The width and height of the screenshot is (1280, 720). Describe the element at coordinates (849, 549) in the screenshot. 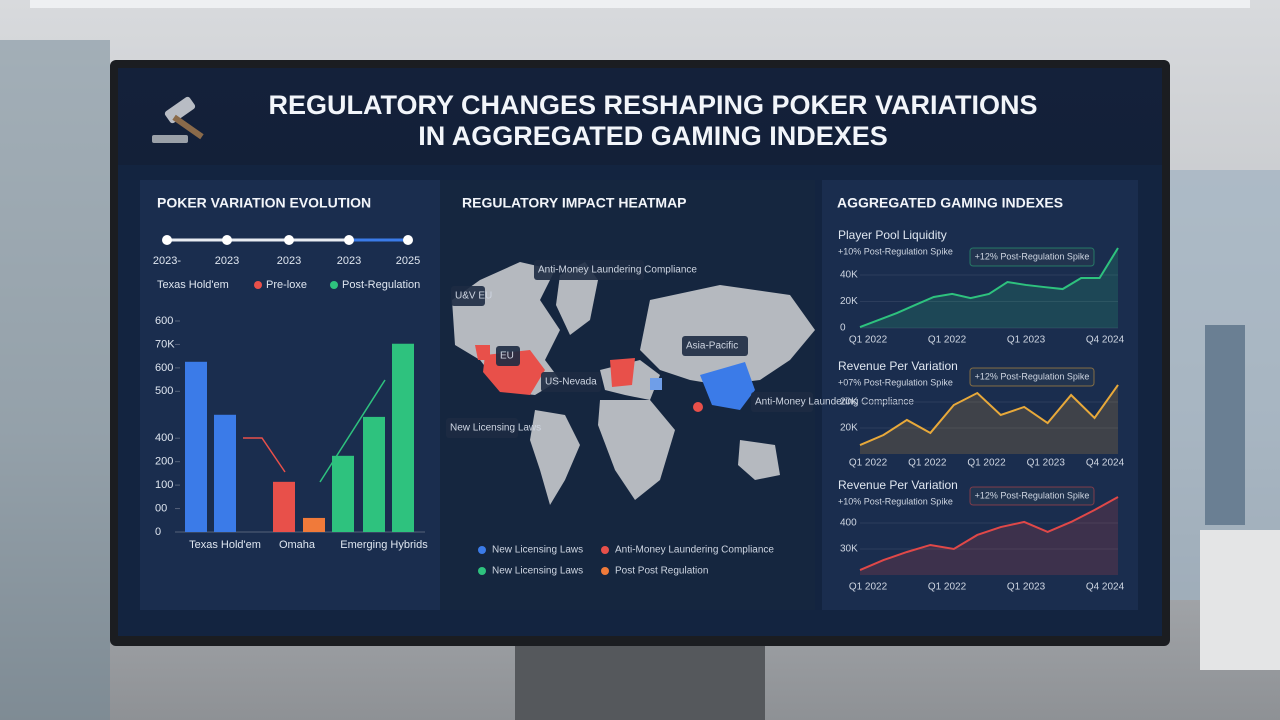

I see `y-tick-label: 30K` at that location.